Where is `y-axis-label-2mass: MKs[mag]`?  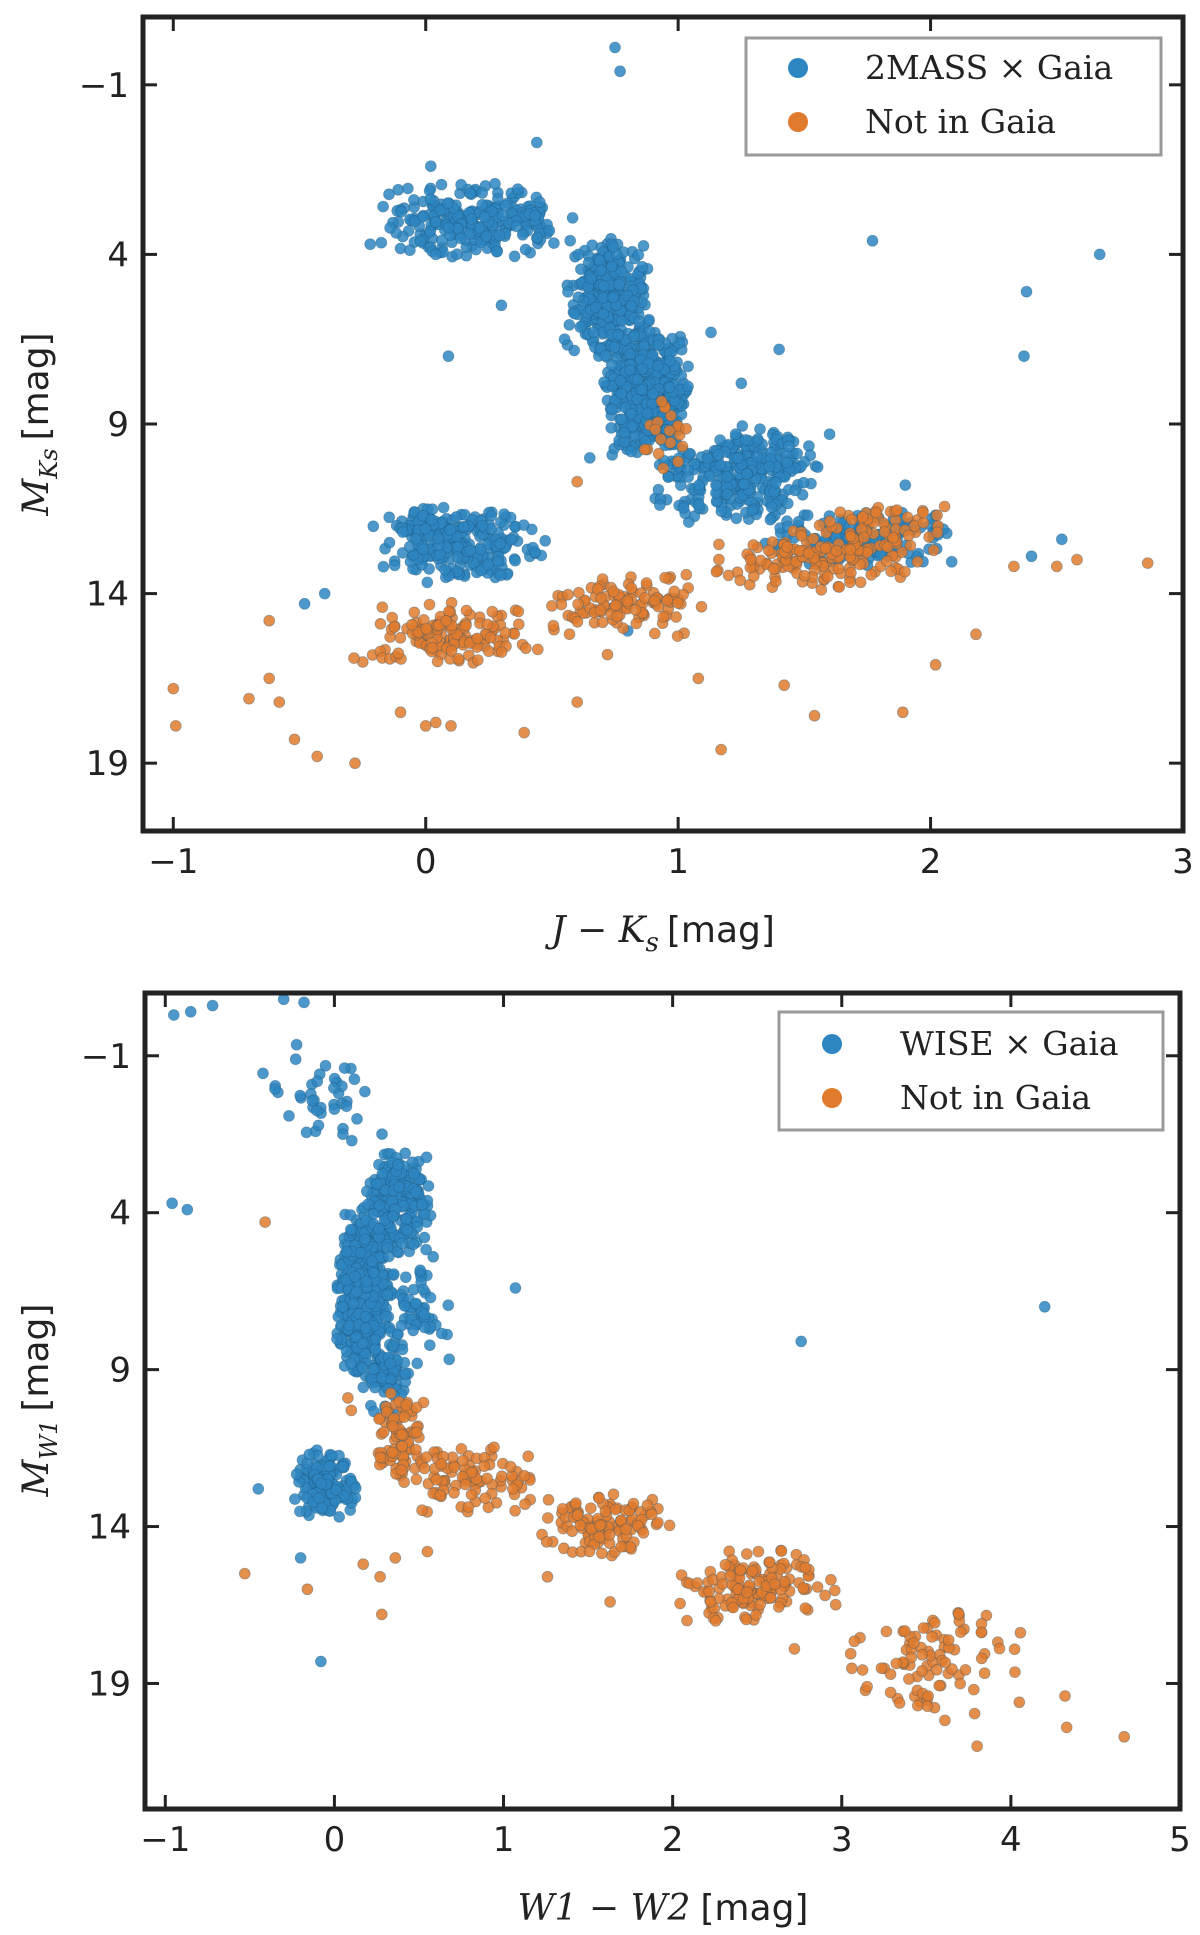
y-axis-label-2mass: MKs[mag] is located at coordinates (39, 424).